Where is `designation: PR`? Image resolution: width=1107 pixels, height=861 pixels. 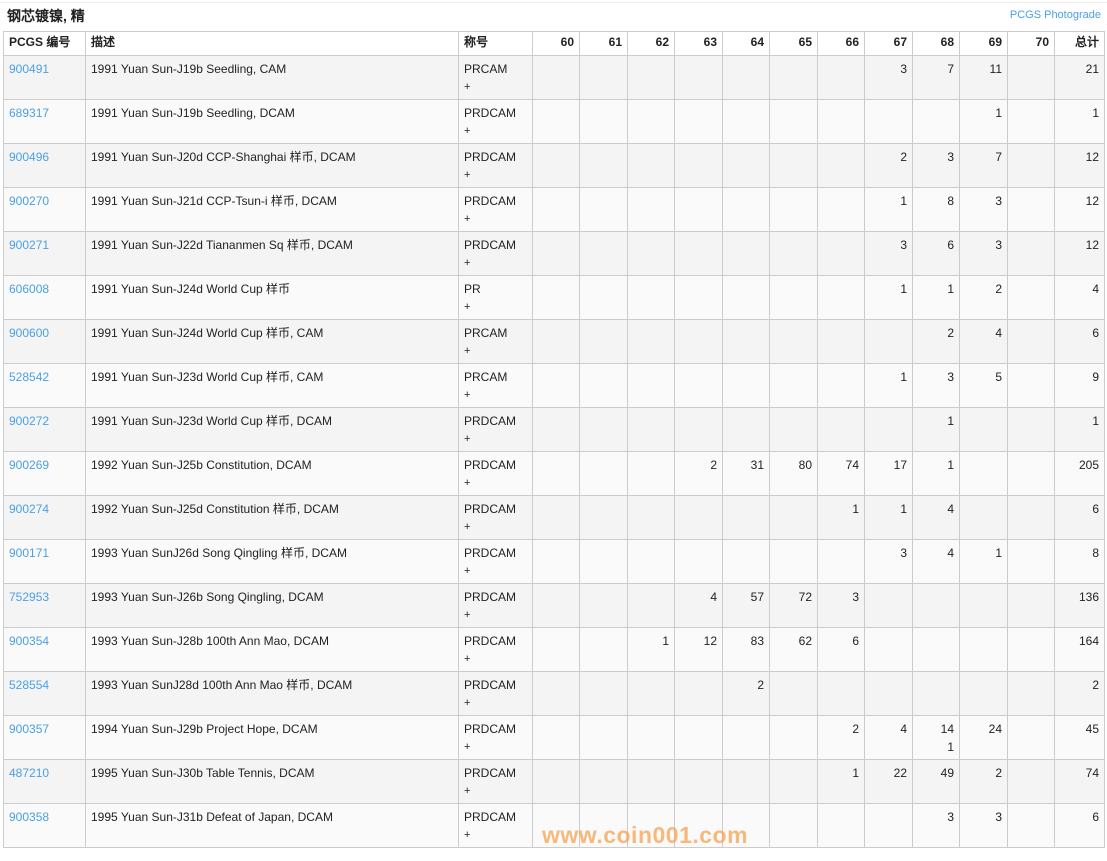 designation: PR is located at coordinates (472, 289).